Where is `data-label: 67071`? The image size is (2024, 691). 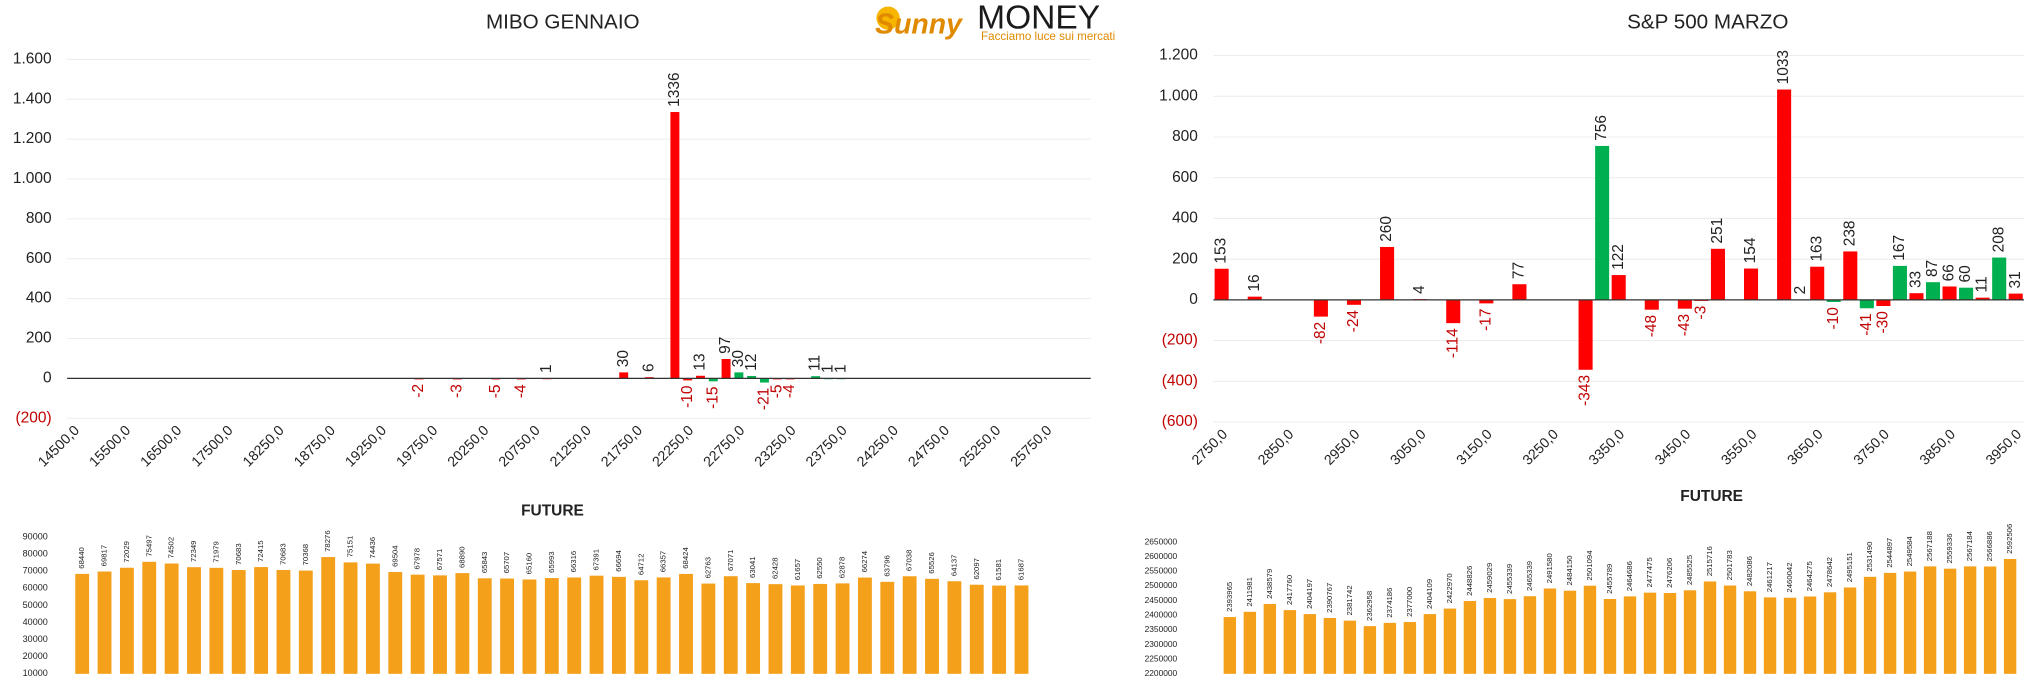
data-label: 67071 is located at coordinates (730, 561).